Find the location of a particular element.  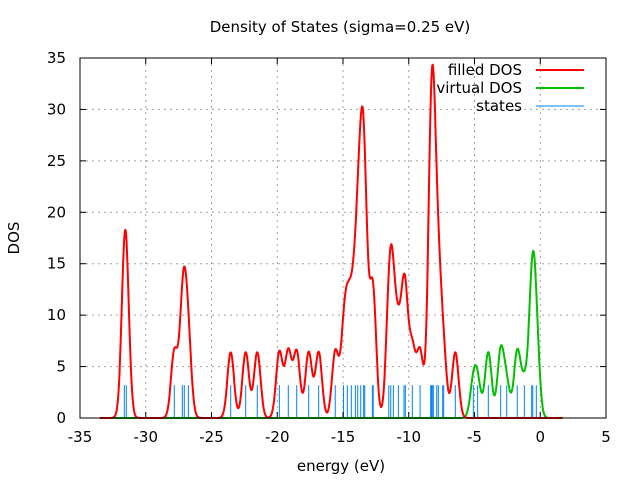

x-tick-label: -10 is located at coordinates (409, 437).